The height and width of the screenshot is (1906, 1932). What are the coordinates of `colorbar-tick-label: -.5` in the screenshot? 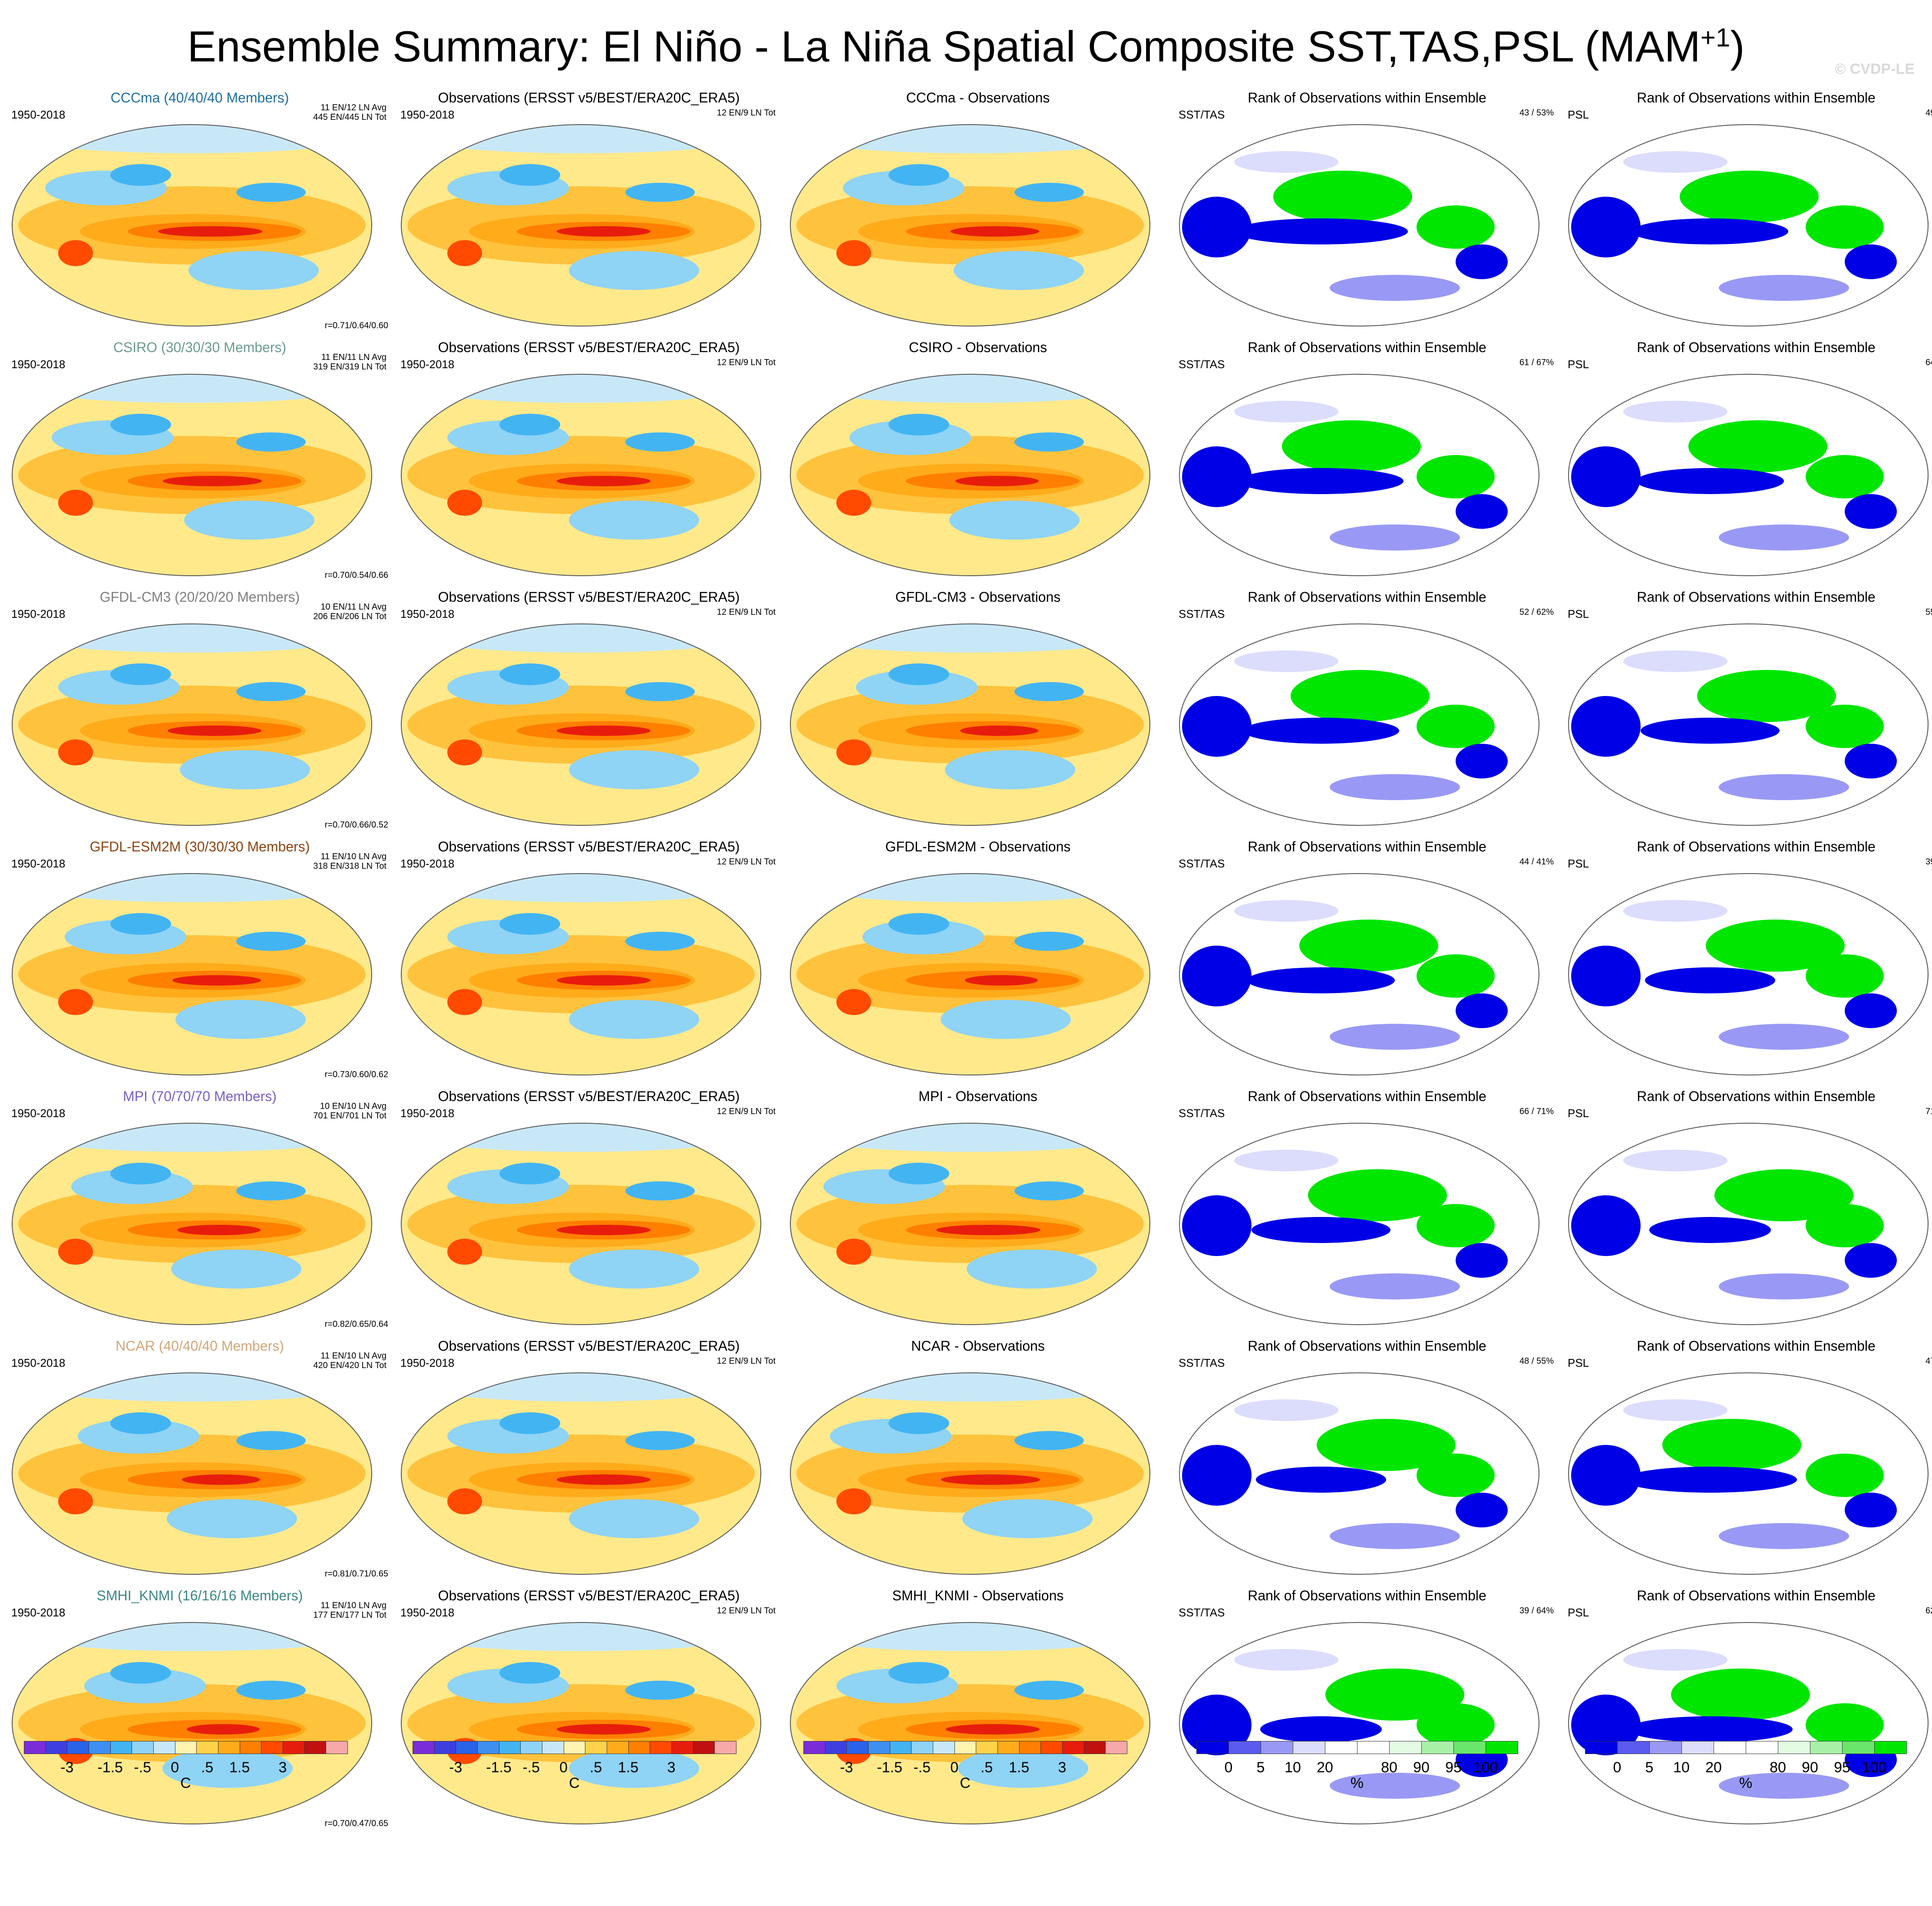 It's located at (142, 1767).